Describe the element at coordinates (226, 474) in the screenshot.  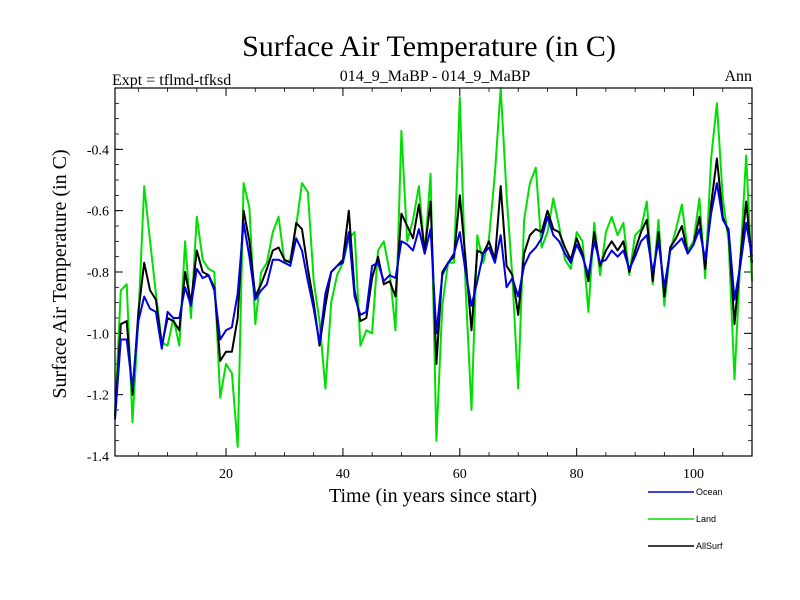
I see `x-tick-label: 20` at that location.